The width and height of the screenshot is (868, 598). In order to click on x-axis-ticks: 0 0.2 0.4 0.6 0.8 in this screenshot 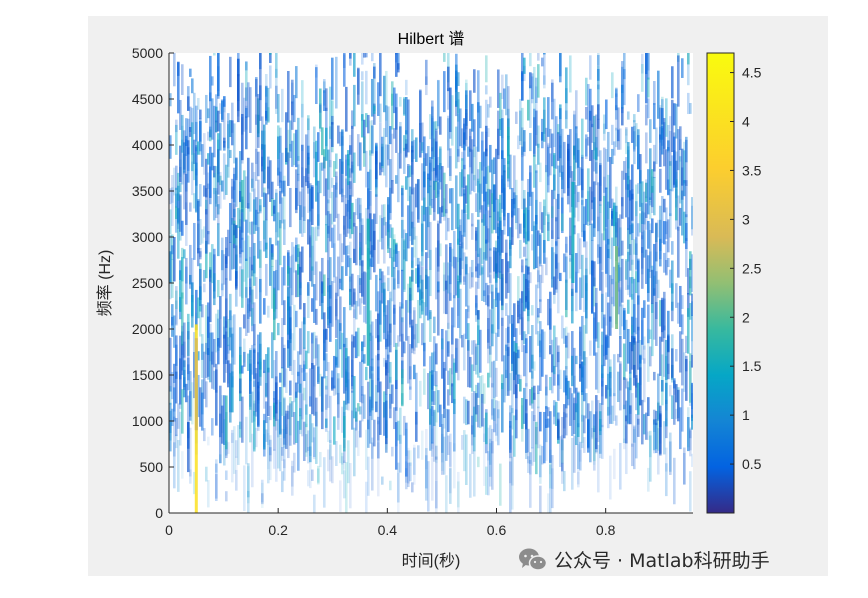, I will do `click(390, 523)`.